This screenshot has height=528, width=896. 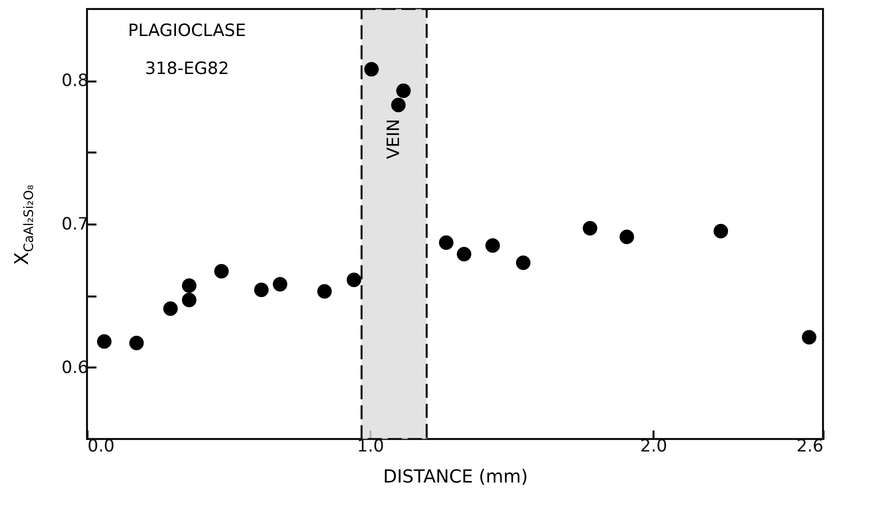 What do you see at coordinates (455, 477) in the screenshot?
I see `x-axis-title: DISTANCE (mm)` at bounding box center [455, 477].